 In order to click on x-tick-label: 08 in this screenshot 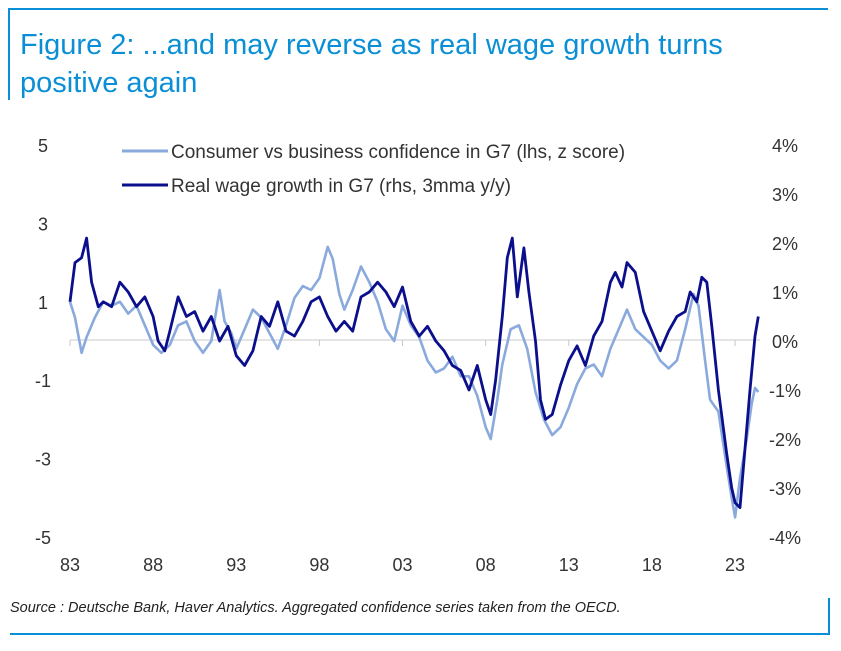, I will do `click(486, 565)`.